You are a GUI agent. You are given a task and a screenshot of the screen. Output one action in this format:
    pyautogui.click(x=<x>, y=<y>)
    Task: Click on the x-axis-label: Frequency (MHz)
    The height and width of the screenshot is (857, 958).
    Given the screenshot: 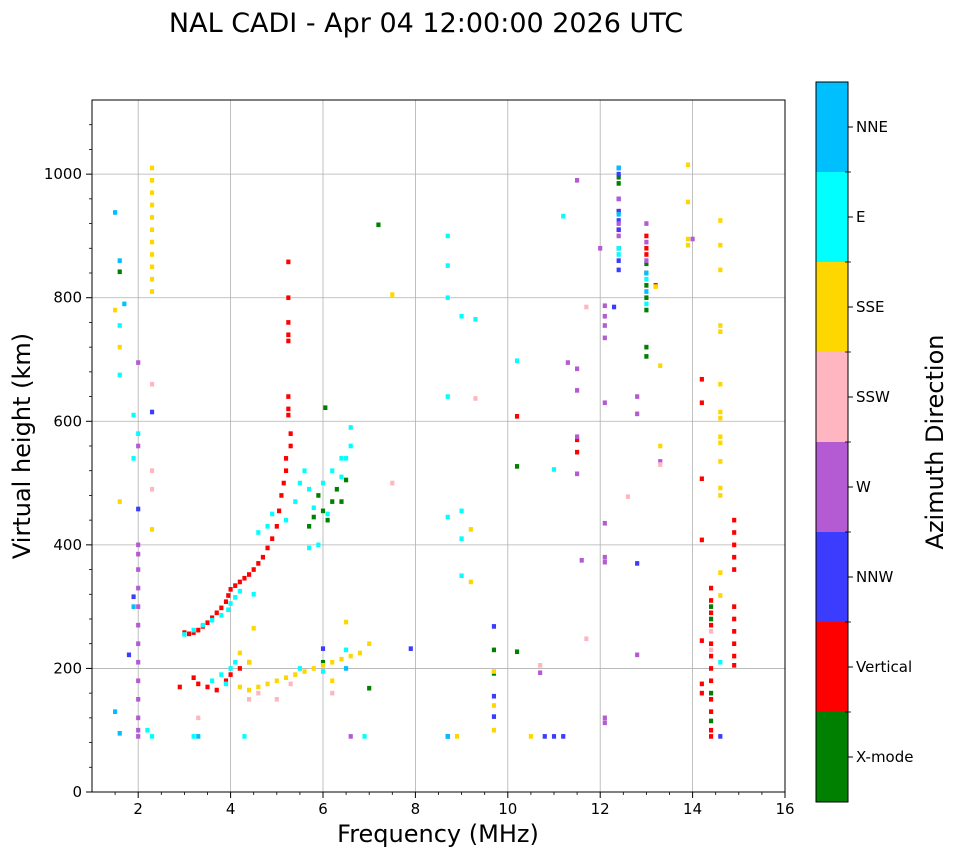 What is the action you would take?
    pyautogui.click(x=438, y=834)
    